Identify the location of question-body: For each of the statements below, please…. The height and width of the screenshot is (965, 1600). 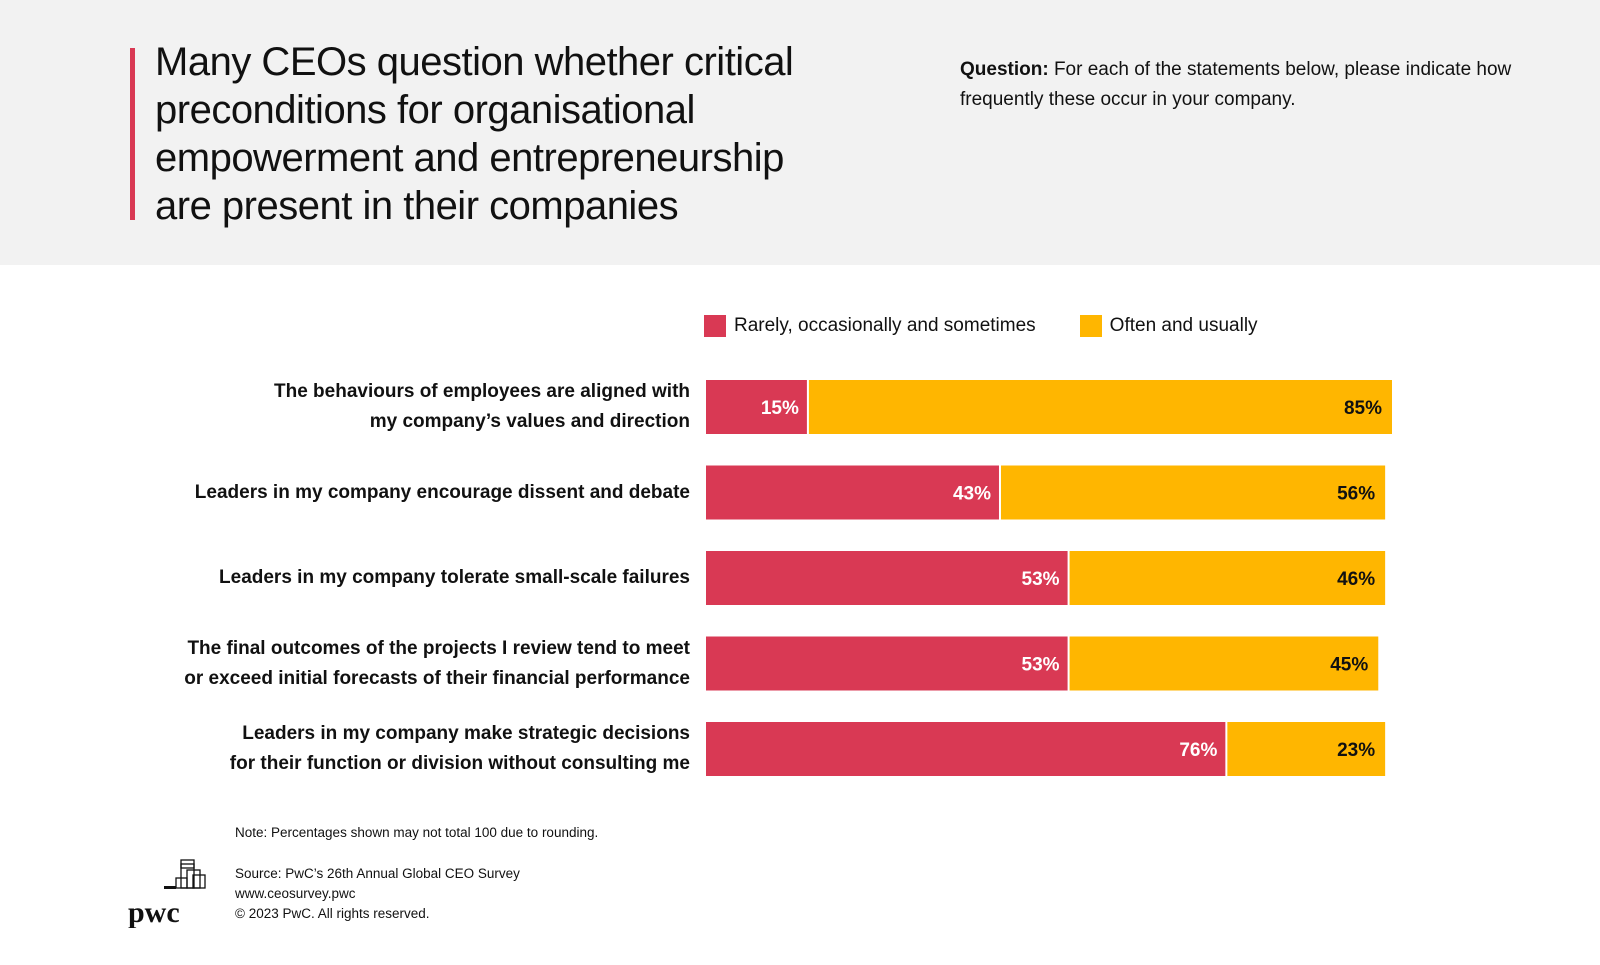
(1236, 84).